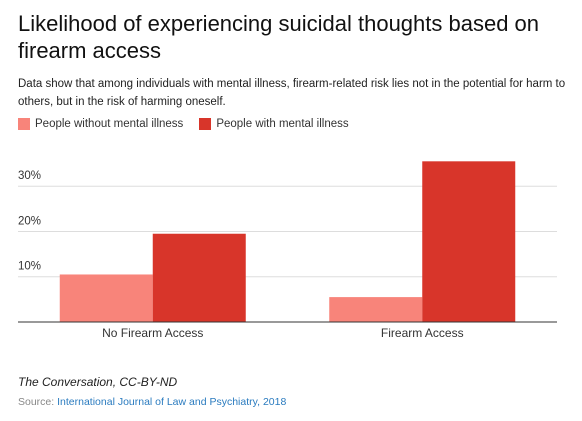  I want to click on y-tick-label: 20%, so click(29, 221).